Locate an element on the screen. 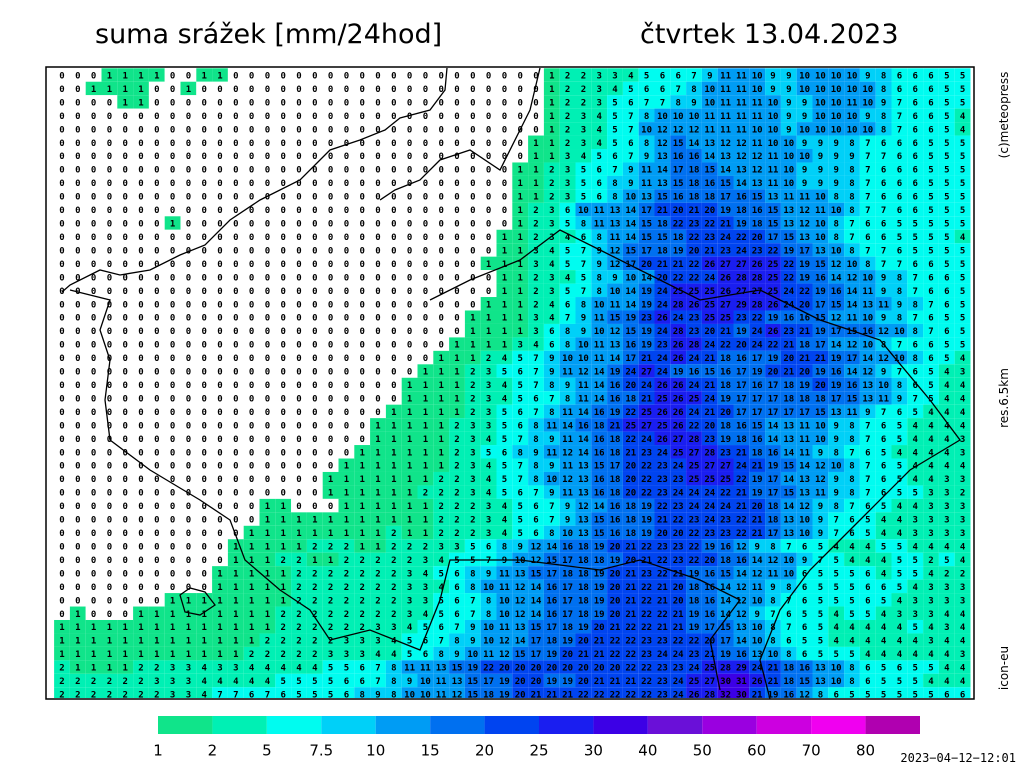  precip-value: 25 is located at coordinates (694, 480).